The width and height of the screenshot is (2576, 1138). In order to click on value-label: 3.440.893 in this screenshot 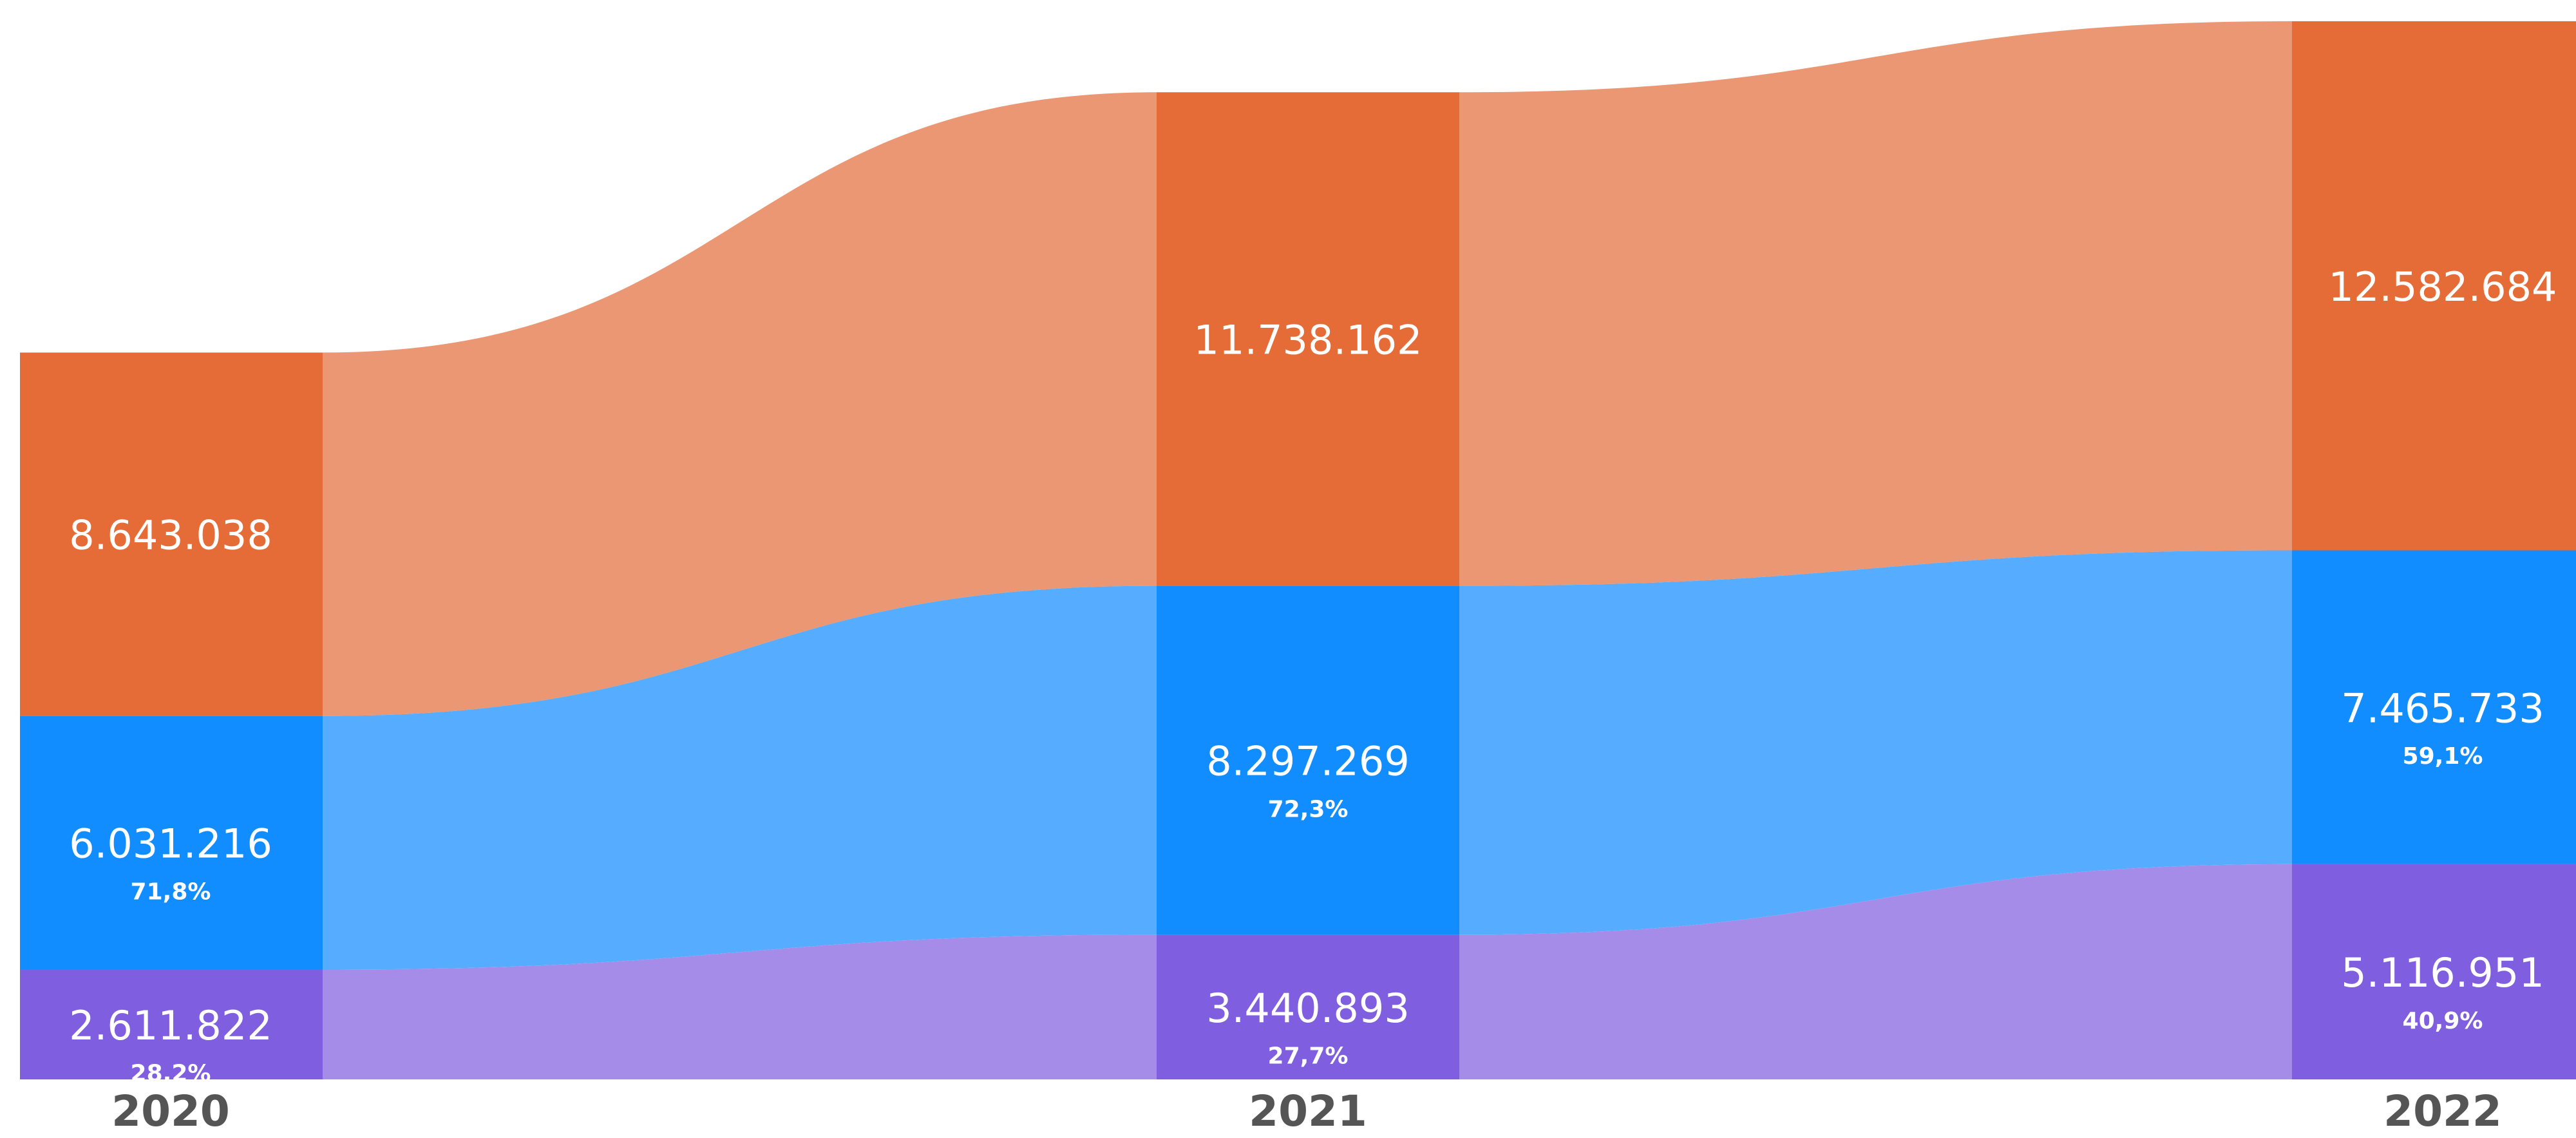, I will do `click(1308, 1008)`.